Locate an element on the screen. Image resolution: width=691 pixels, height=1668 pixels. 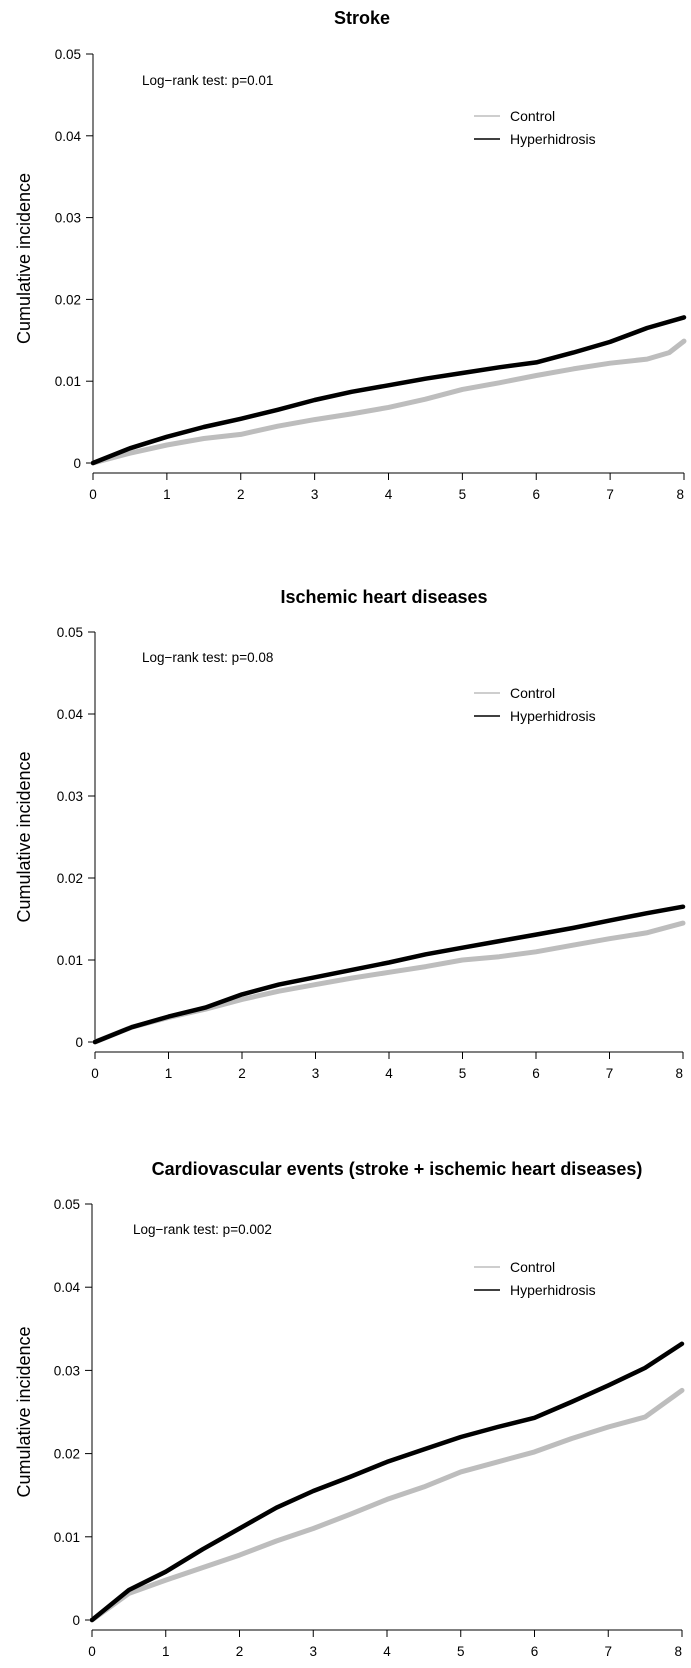
log-rank-annotation: Log−rank test: p=0.01 is located at coordinates (207, 80).